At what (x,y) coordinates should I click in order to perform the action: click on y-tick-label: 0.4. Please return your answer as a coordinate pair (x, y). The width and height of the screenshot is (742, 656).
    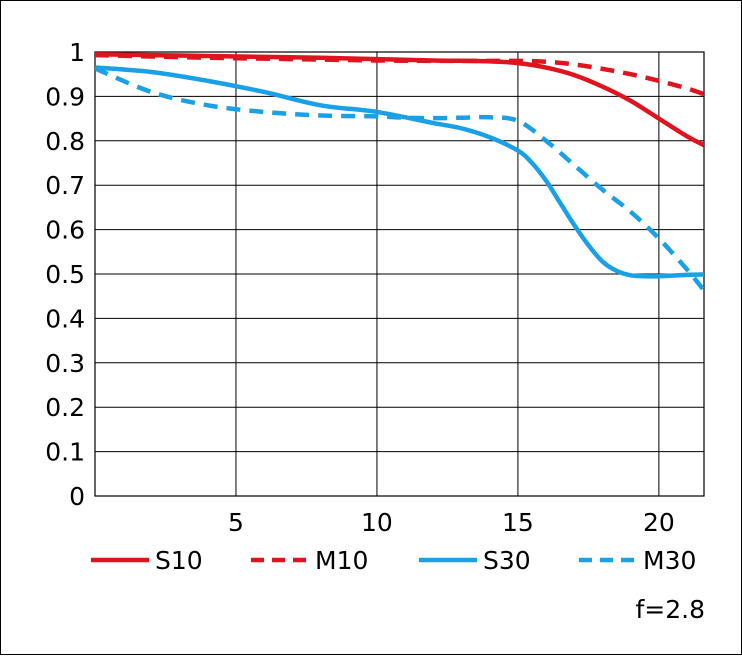
    Looking at the image, I should click on (65, 318).